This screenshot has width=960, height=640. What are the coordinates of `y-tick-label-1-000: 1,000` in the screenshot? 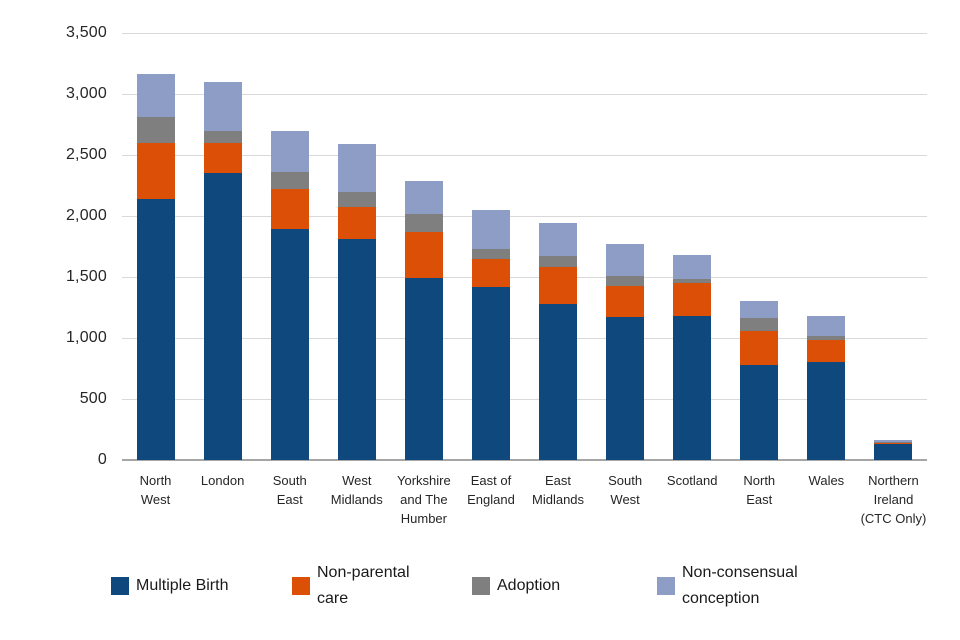 It's located at (86, 337).